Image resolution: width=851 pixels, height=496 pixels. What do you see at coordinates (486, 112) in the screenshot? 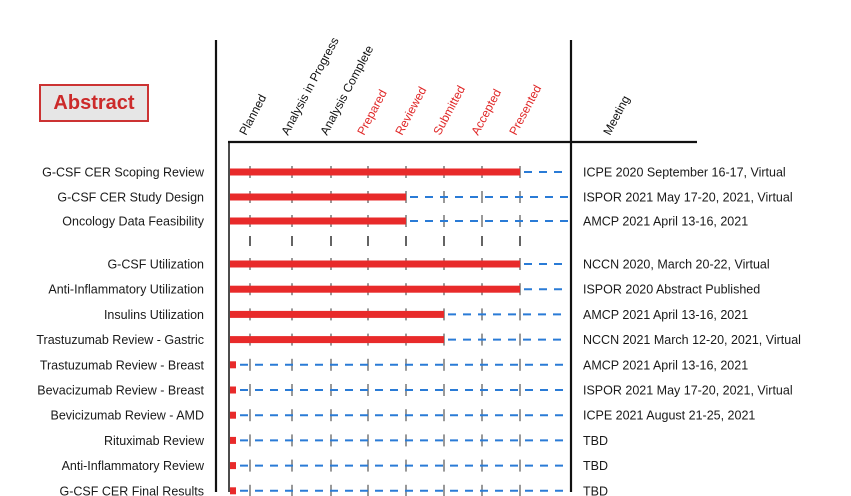
I see `stage-label-6: Accepted` at bounding box center [486, 112].